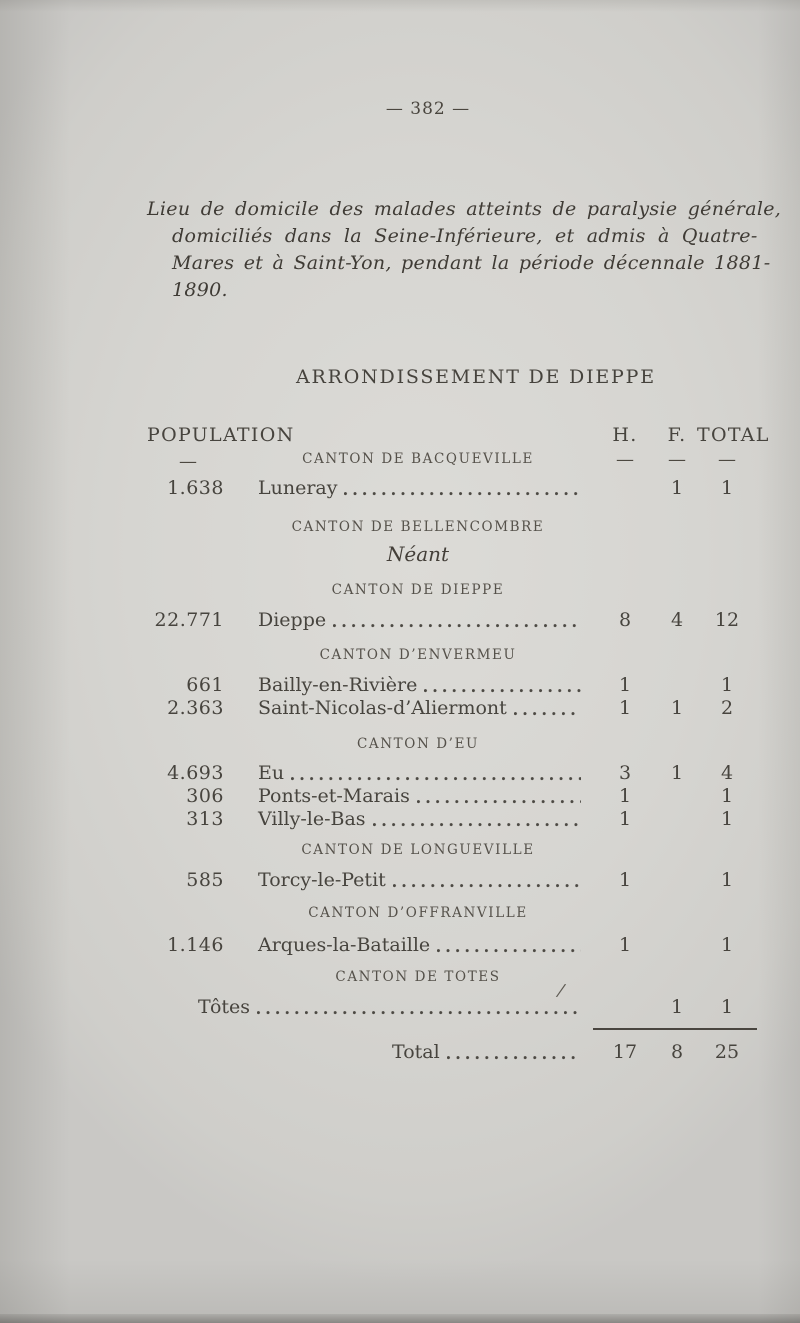 This screenshot has height=1323, width=800. What do you see at coordinates (418, 527) in the screenshot?
I see `canton-heading-bellencombre: CANTON DE BELLENCOMBRE` at bounding box center [418, 527].